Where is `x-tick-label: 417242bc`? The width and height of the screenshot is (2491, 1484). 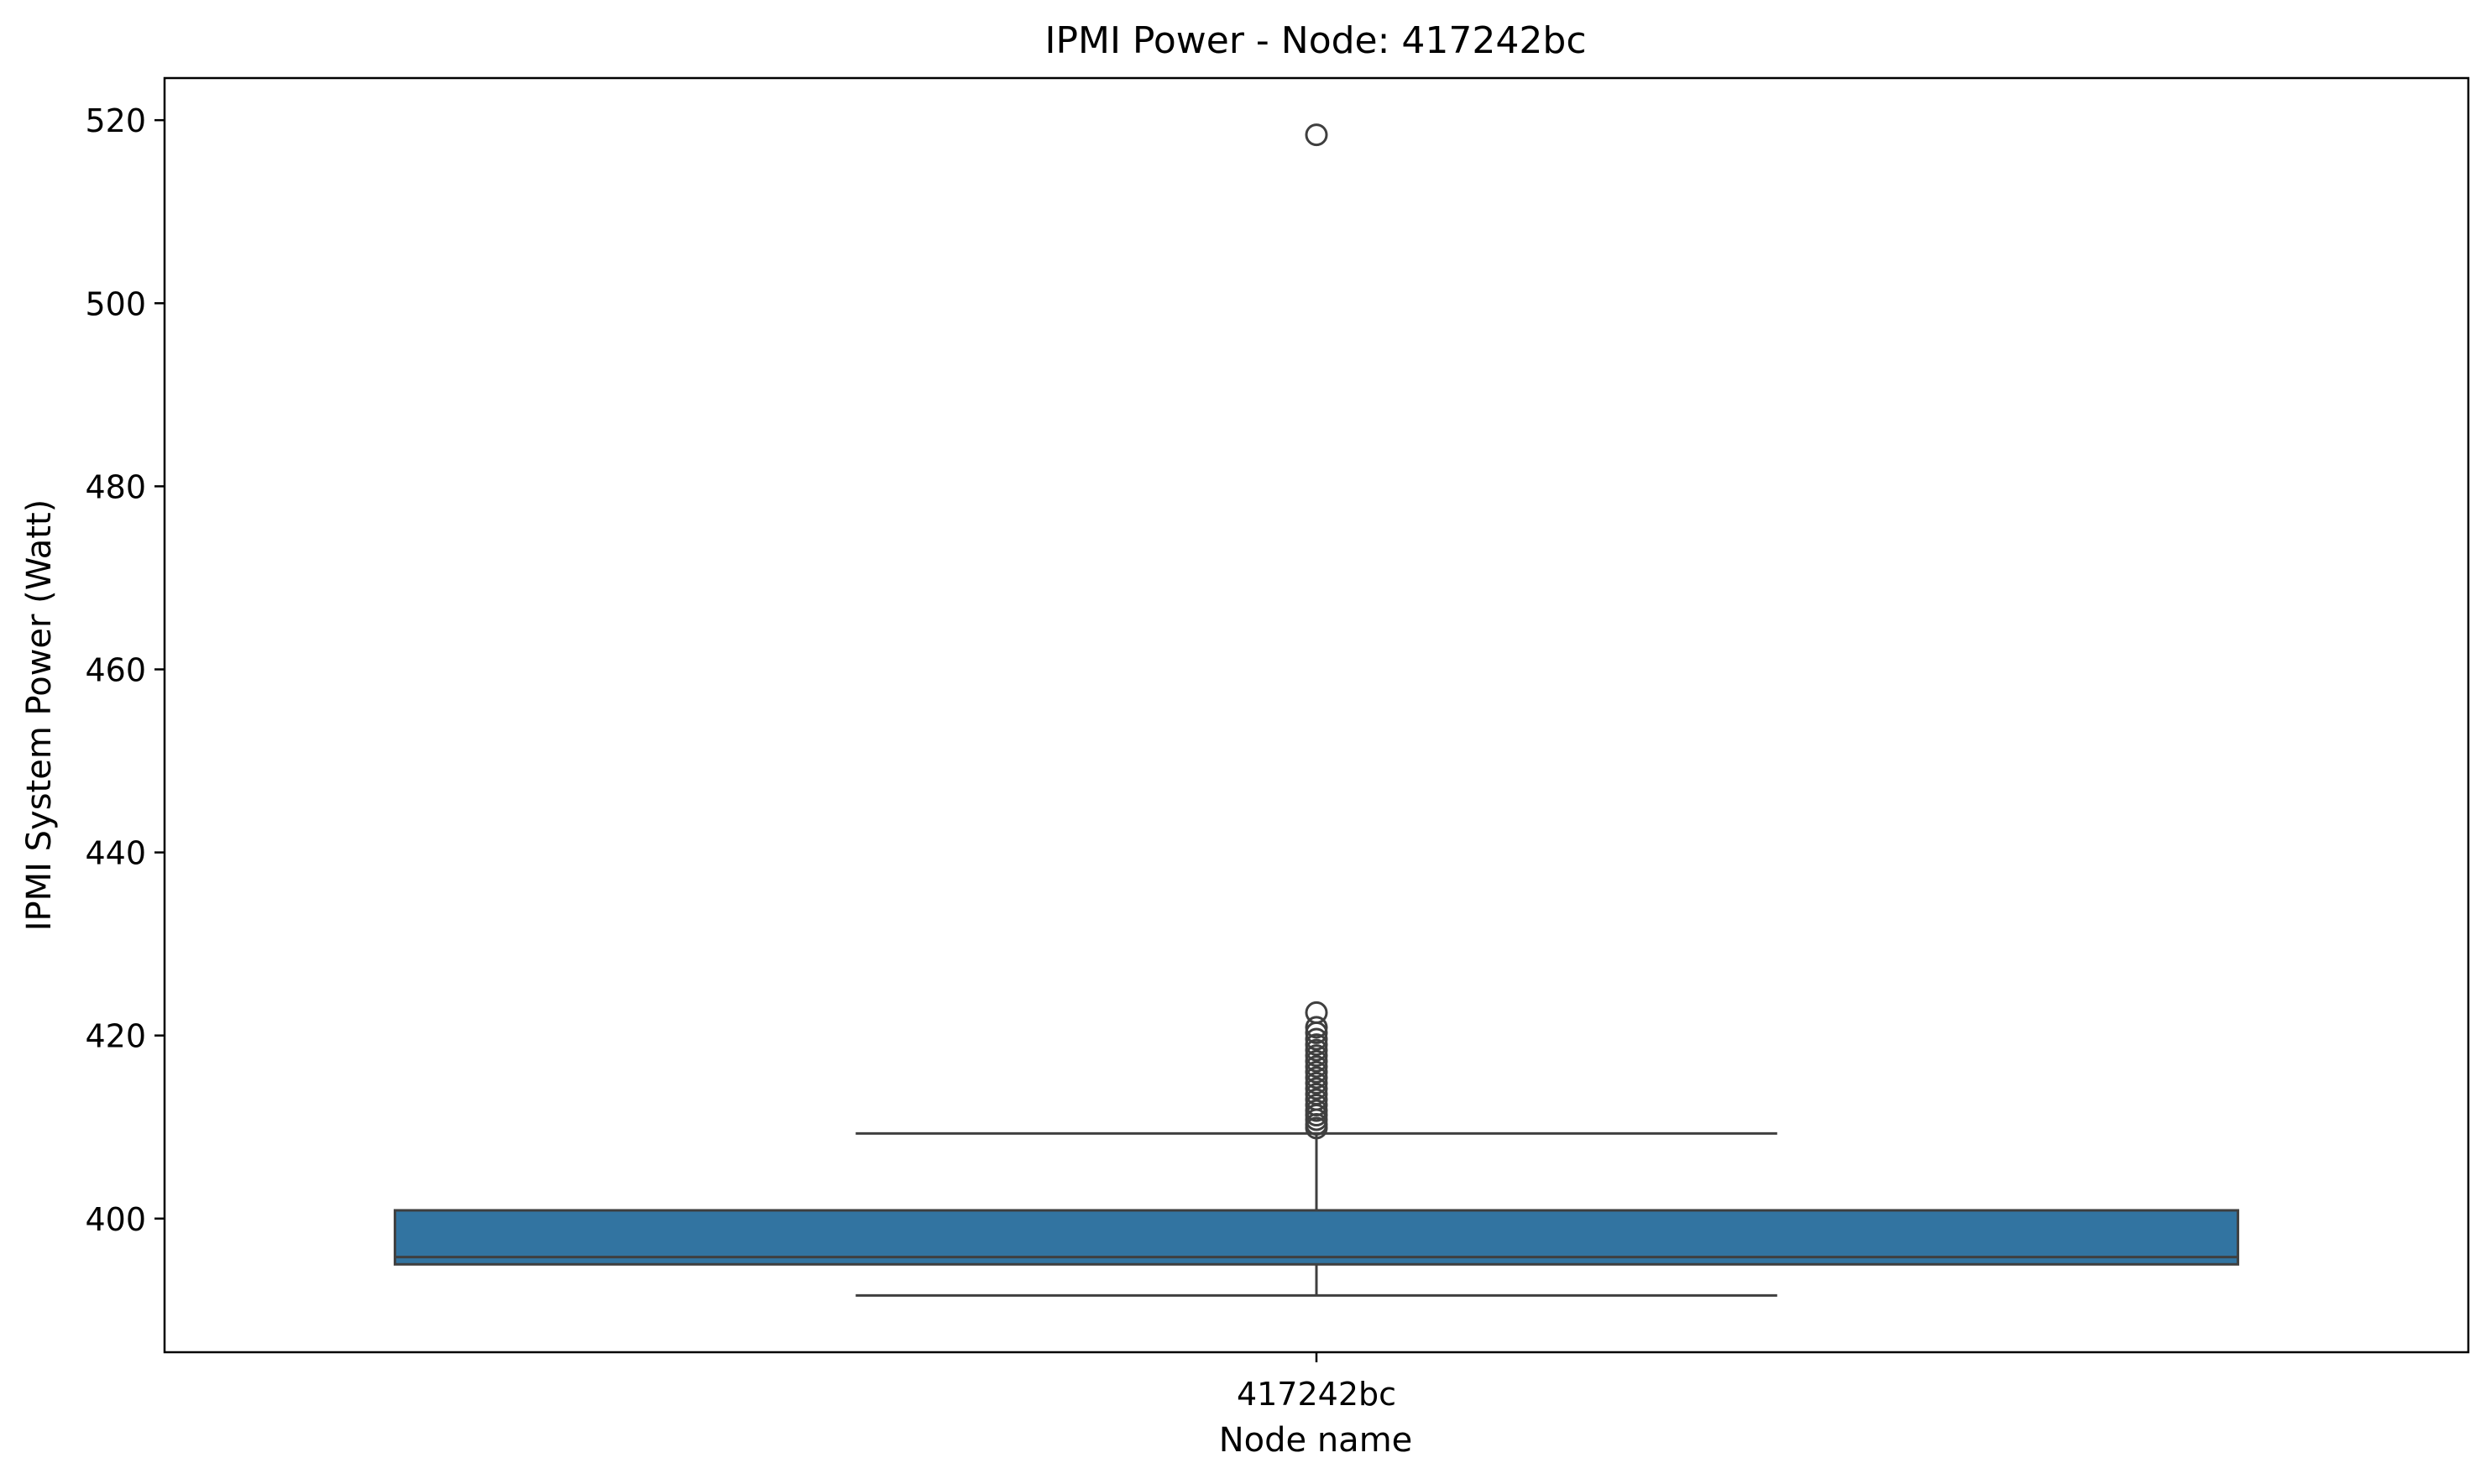 x-tick-label: 417242bc is located at coordinates (1317, 1394).